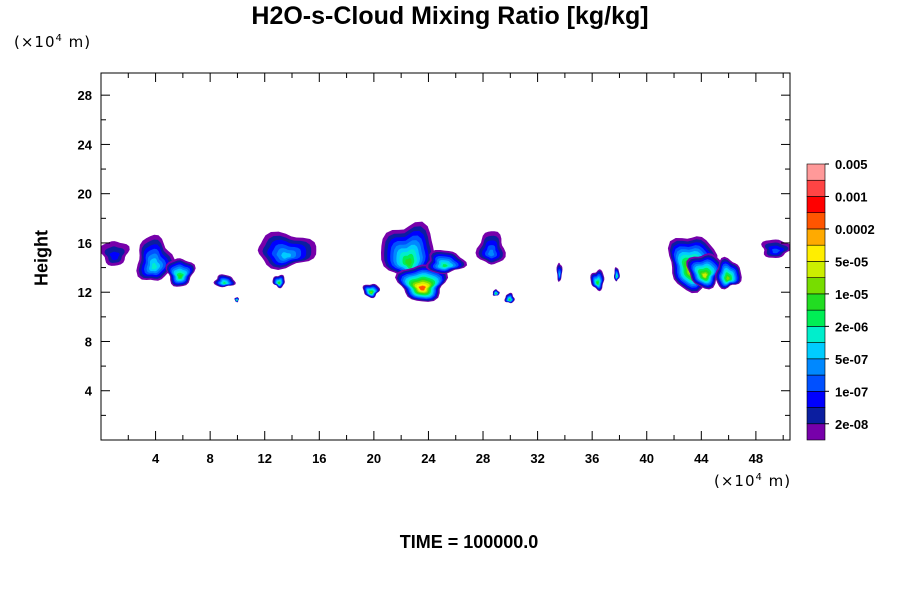 The height and width of the screenshot is (600, 900). I want to click on y-tick-label: 4, so click(89, 391).